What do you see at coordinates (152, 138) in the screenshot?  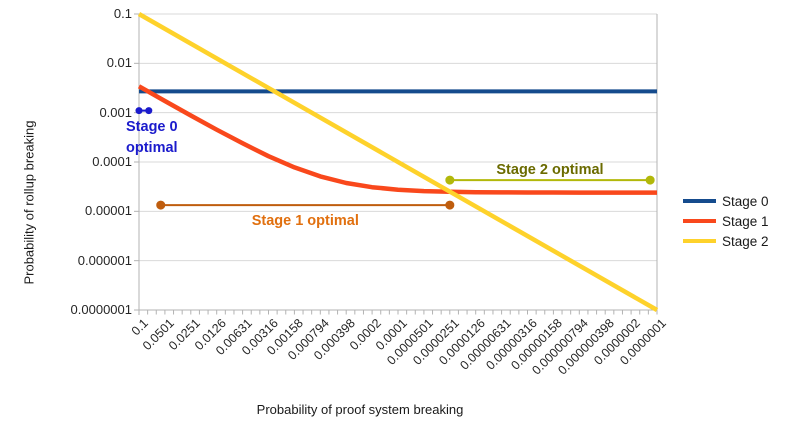 I see `annotation-stage-0-optimal: Stage 0 optimal` at bounding box center [152, 138].